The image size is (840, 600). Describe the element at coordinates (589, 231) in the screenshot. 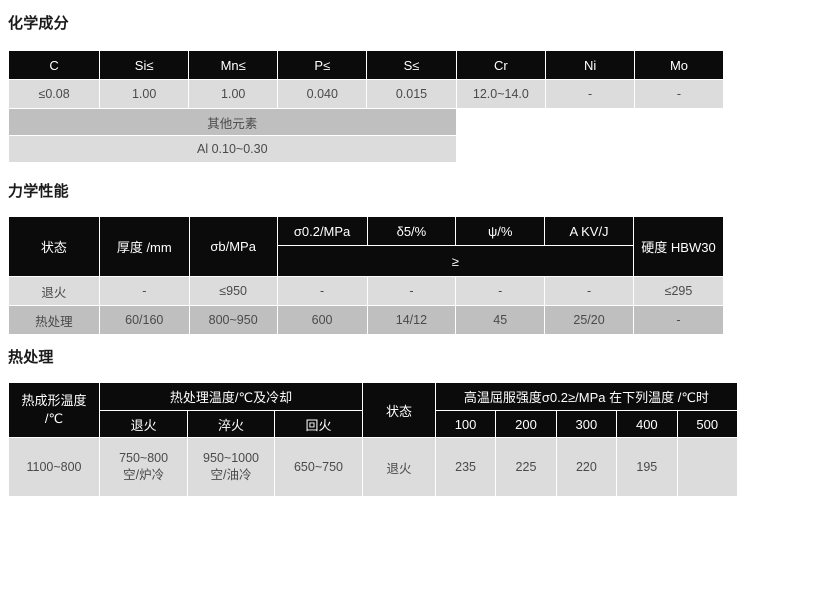

I see `col-header-akv: A KV/J` at that location.